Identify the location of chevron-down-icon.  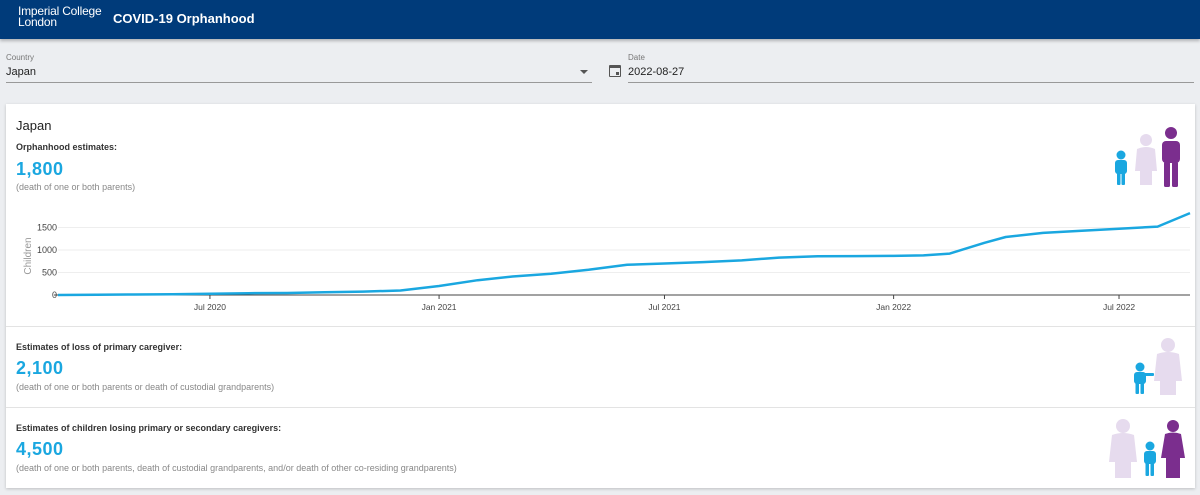
(584, 72).